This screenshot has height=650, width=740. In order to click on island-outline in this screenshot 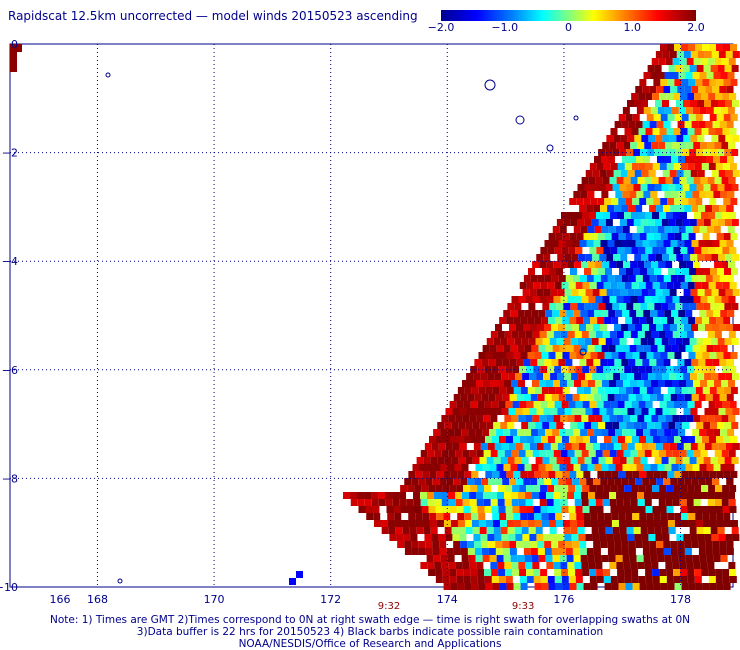, I will do `click(550, 148)`.